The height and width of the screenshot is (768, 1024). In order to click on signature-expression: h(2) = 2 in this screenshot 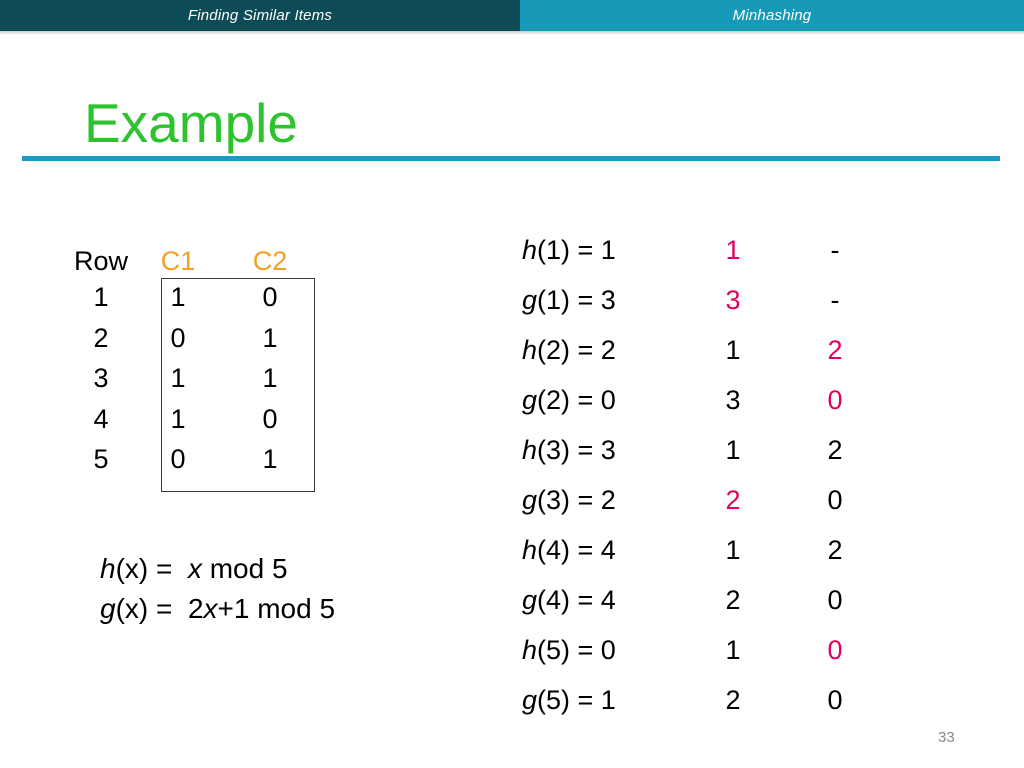, I will do `click(569, 350)`.